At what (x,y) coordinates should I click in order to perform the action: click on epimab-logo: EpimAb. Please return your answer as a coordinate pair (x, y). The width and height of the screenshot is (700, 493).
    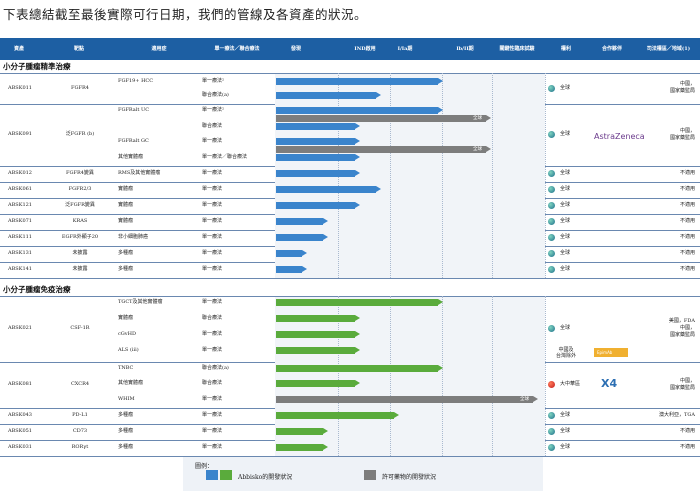
    Looking at the image, I should click on (611, 352).